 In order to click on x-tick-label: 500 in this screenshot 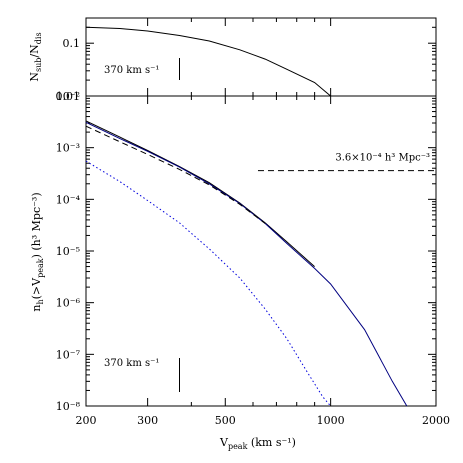, I will do `click(225, 420)`.